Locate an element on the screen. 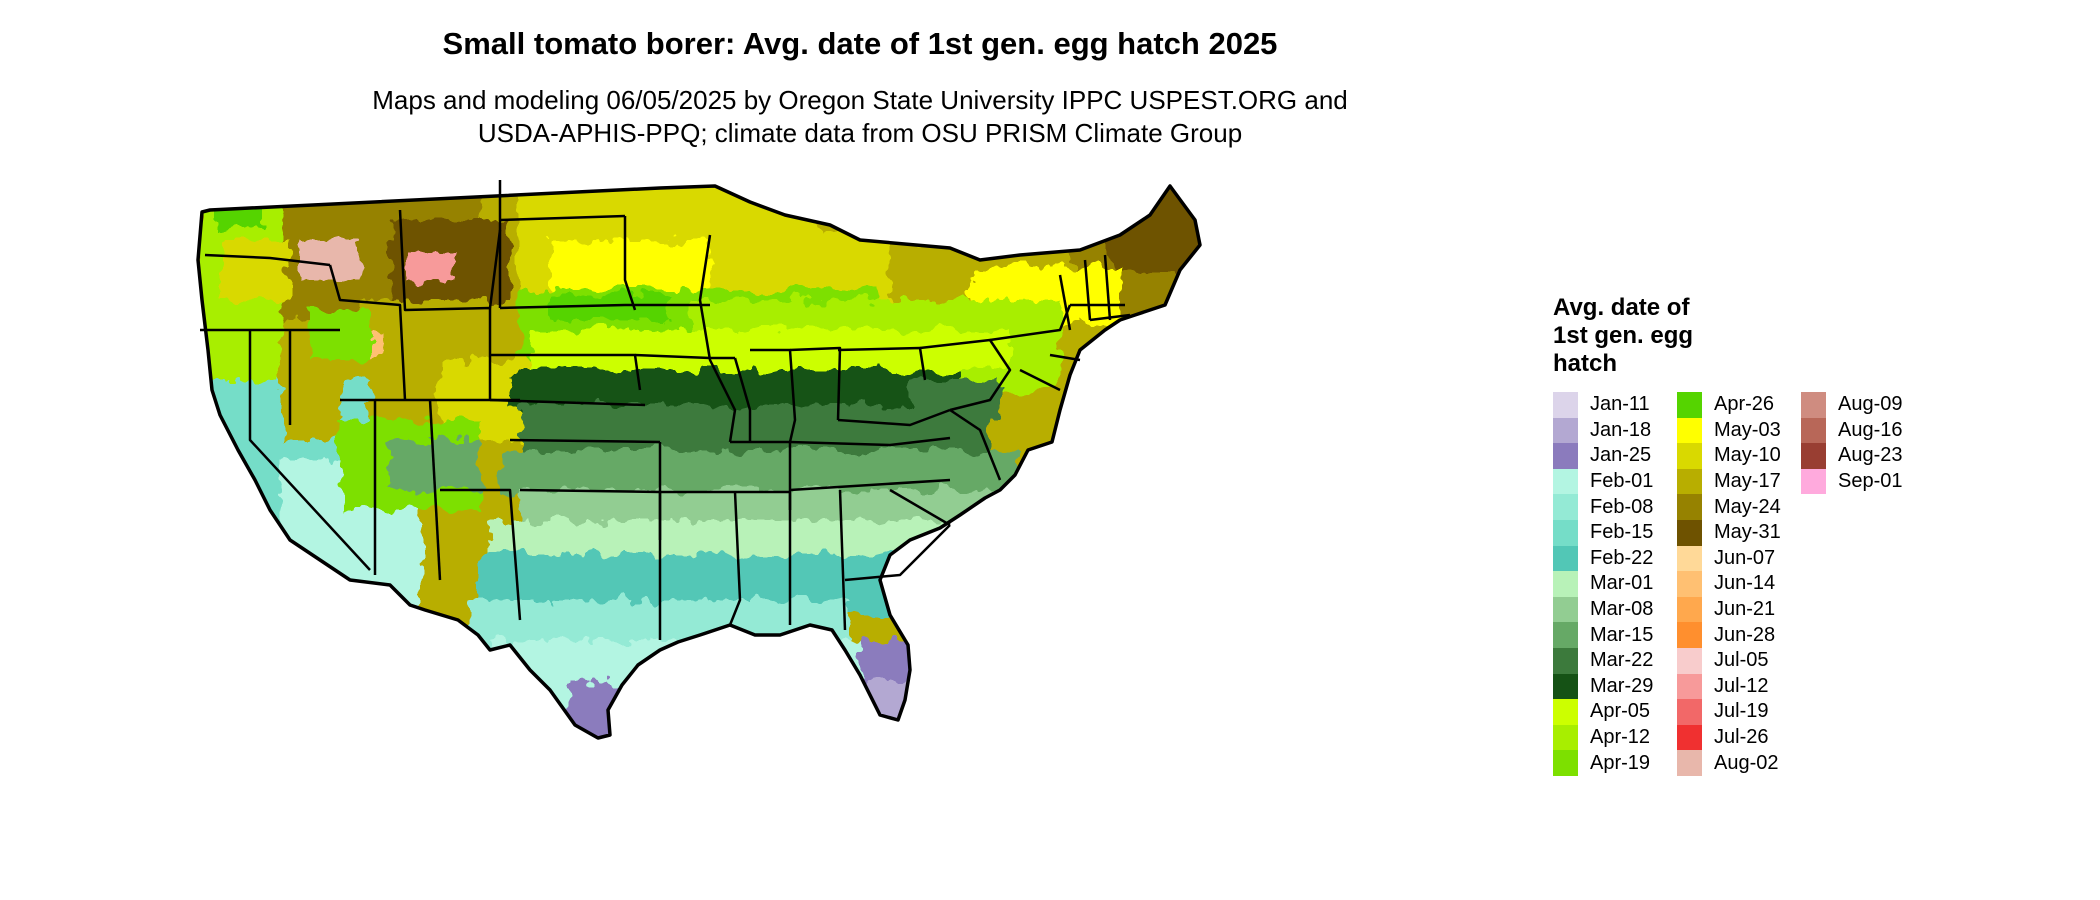 This screenshot has width=2100, height=900. legend-item: Jan-11 is located at coordinates (1611, 405).